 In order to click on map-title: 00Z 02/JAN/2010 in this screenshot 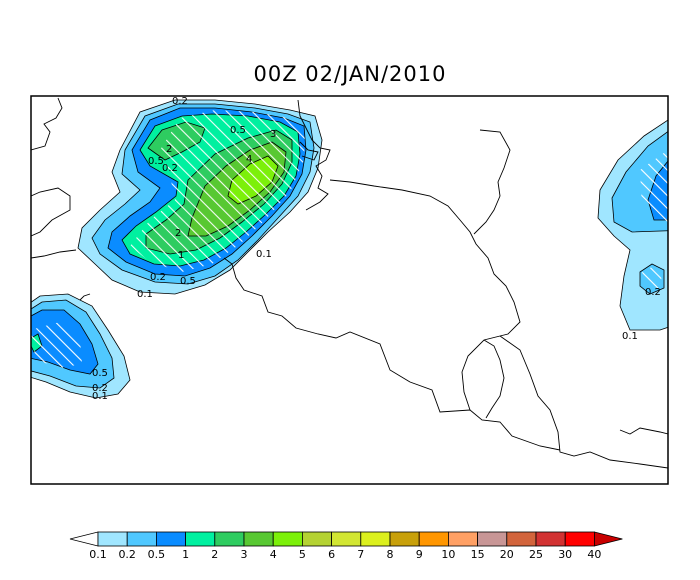, I will do `click(350, 74)`.